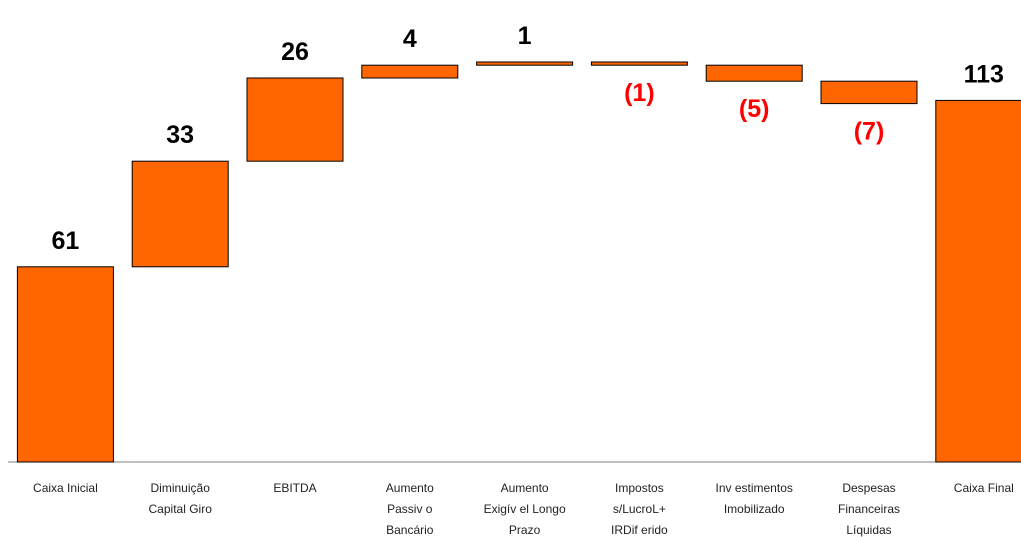 Image resolution: width=1021 pixels, height=537 pixels. What do you see at coordinates (180, 135) in the screenshot?
I see `value-label-1: 33` at bounding box center [180, 135].